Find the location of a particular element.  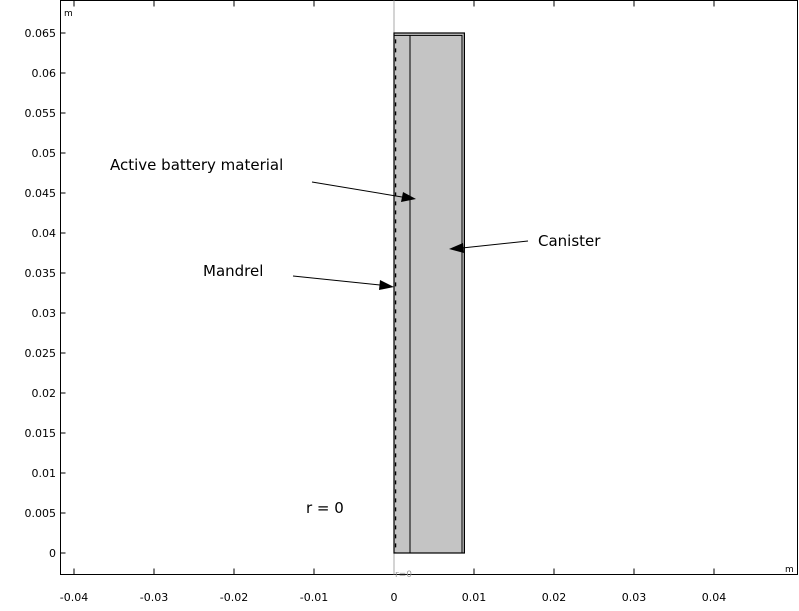

y-tick-label: 0.04 is located at coordinates (44, 233).